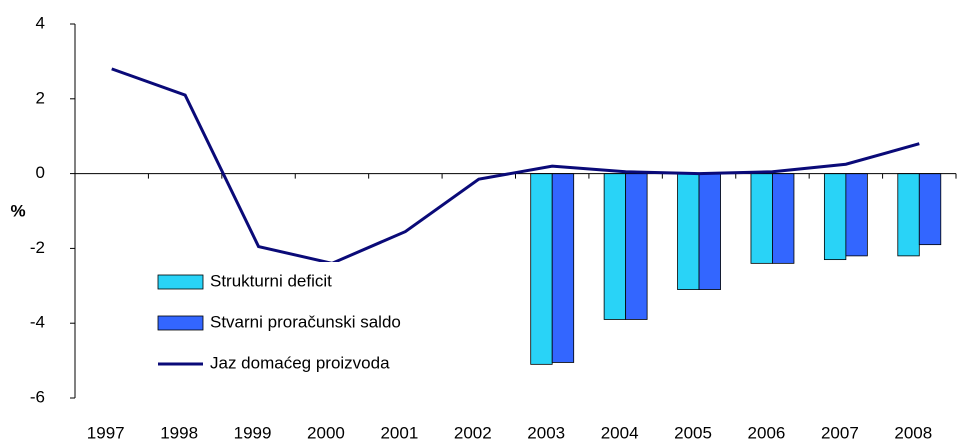 The height and width of the screenshot is (441, 957). Describe the element at coordinates (473, 432) in the screenshot. I see `x-tick-label: 2002` at that location.